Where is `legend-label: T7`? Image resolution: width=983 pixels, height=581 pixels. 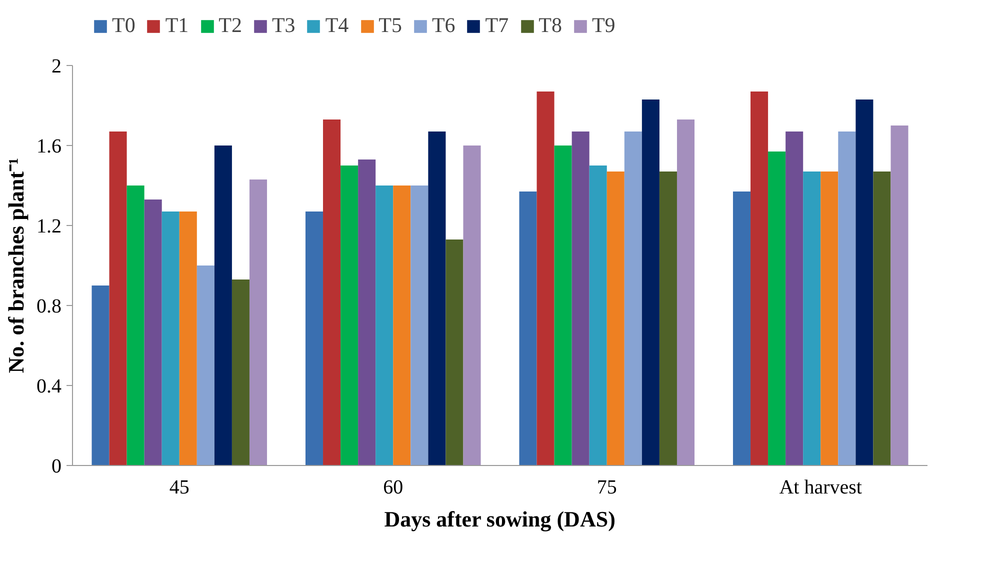 legend-label: T7 is located at coordinates (497, 25).